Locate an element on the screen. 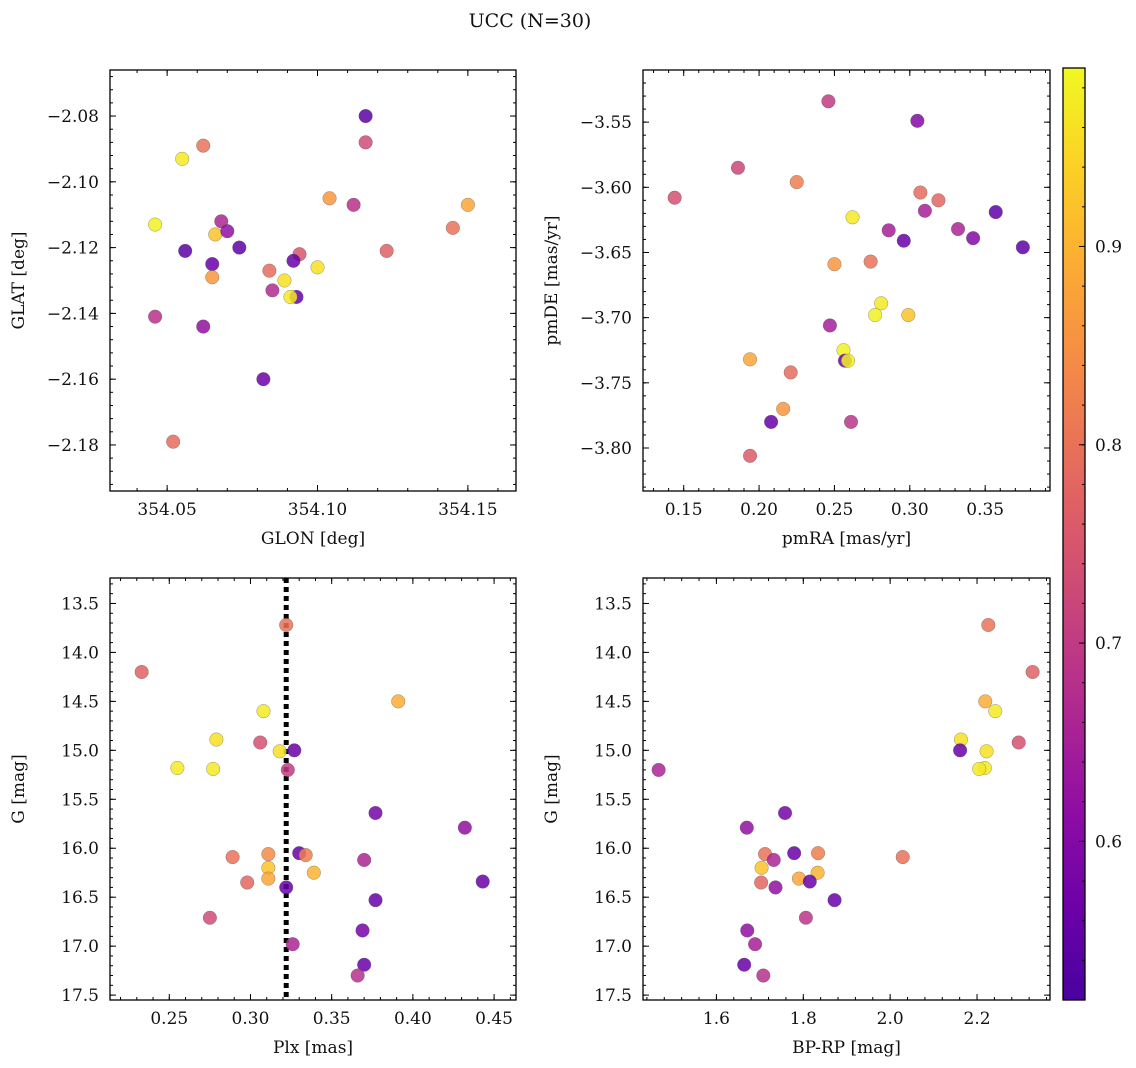  x-tick-label: 0.25 is located at coordinates (169, 1019).